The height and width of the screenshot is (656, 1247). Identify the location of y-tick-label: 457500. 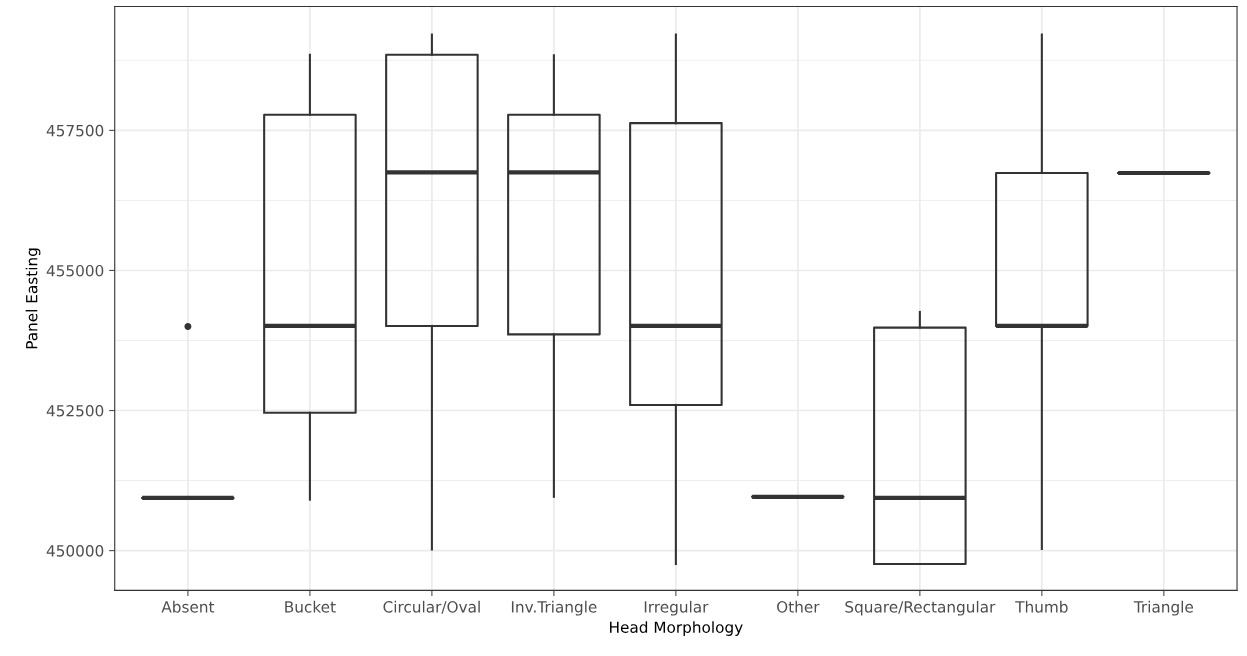
(75, 130).